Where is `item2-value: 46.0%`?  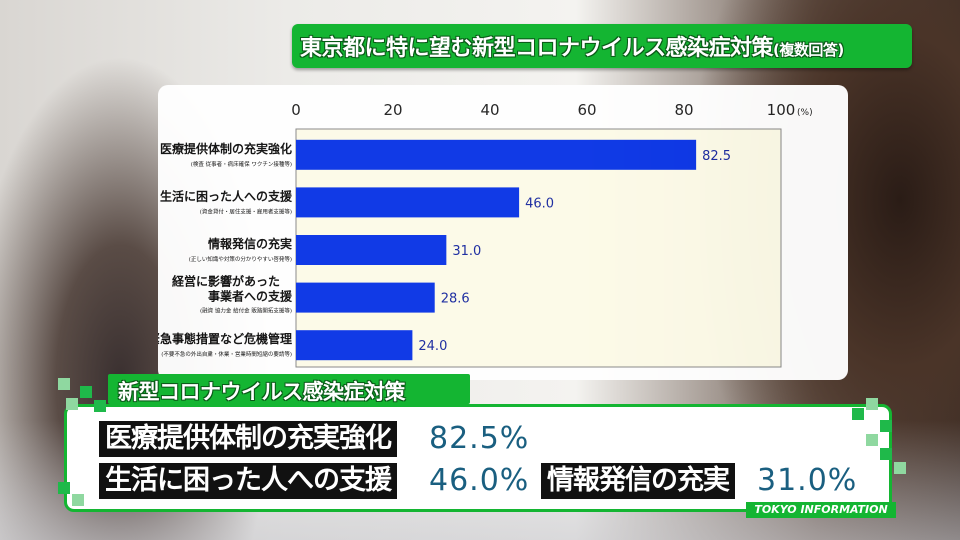
item2-value: 46.0% is located at coordinates (479, 480).